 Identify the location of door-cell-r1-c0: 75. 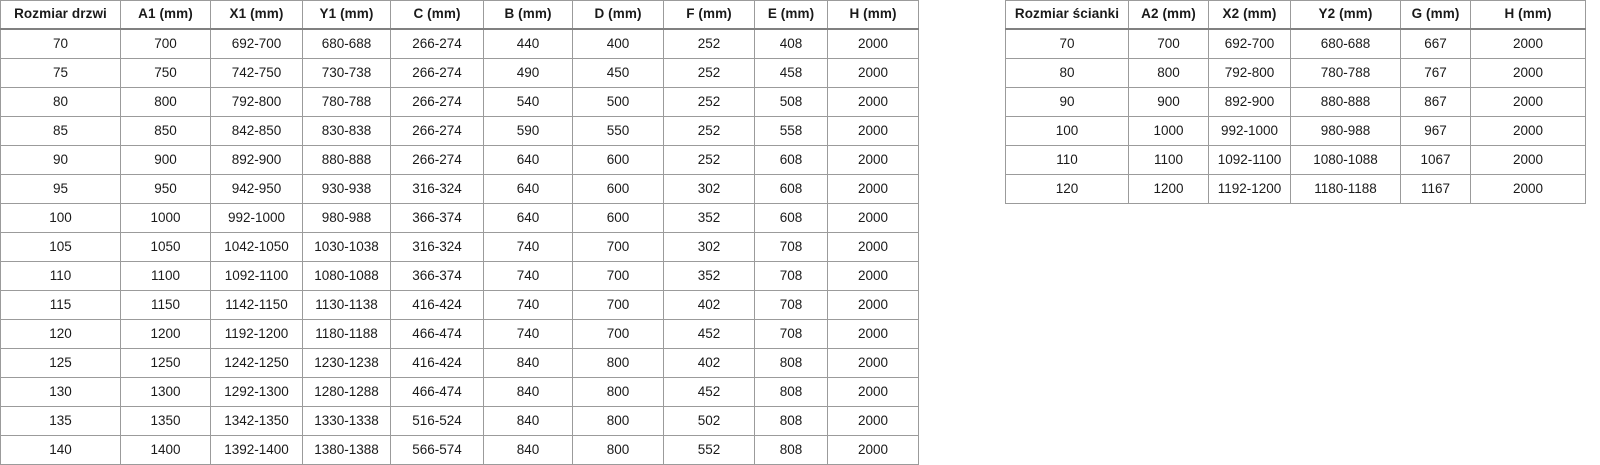
(60, 73).